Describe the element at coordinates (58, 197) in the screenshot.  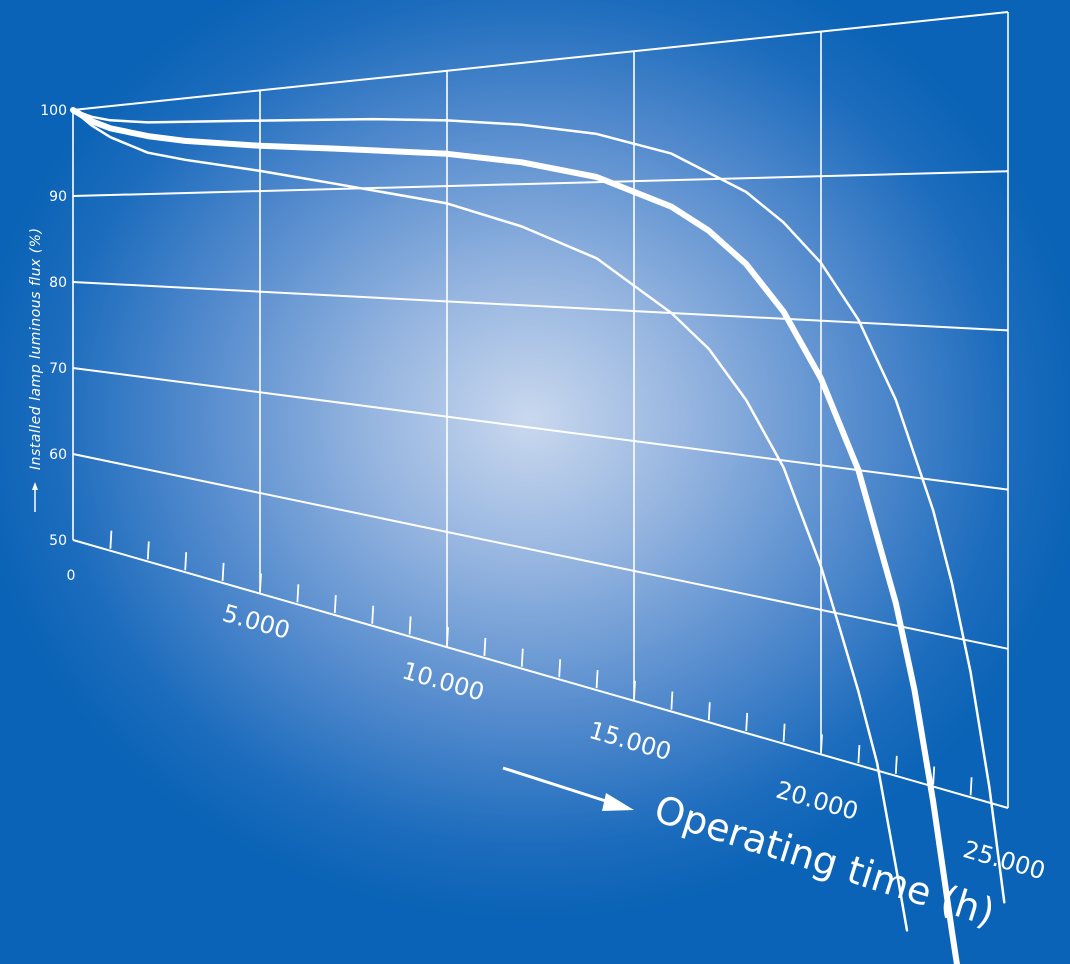
I see `y-tick-label: 90` at that location.